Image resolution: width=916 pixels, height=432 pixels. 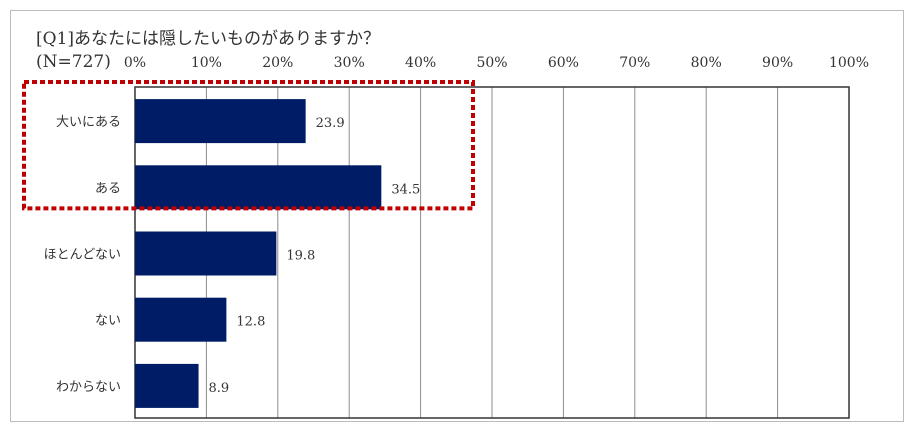 What do you see at coordinates (248, 145) in the screenshot?
I see `highlight-box` at bounding box center [248, 145].